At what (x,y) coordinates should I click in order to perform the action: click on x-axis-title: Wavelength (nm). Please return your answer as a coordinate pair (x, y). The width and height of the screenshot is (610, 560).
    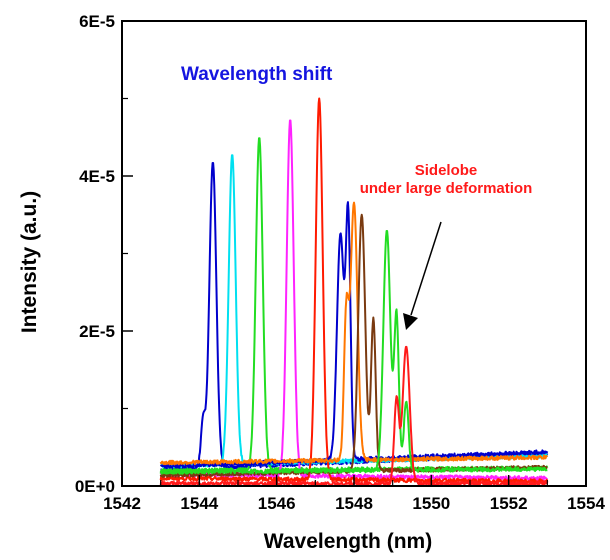
    Looking at the image, I should click on (348, 541).